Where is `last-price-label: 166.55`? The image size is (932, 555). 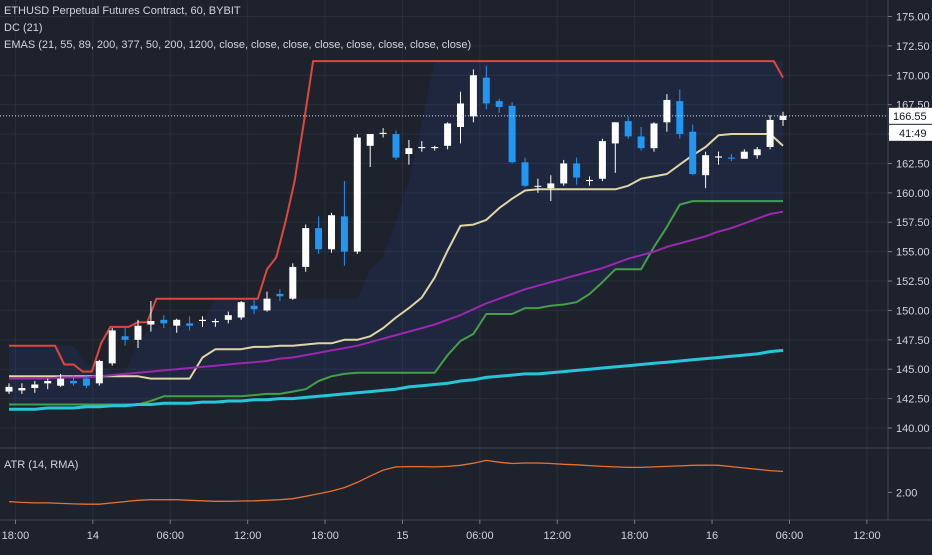
last-price-label: 166.55 is located at coordinates (910, 117).